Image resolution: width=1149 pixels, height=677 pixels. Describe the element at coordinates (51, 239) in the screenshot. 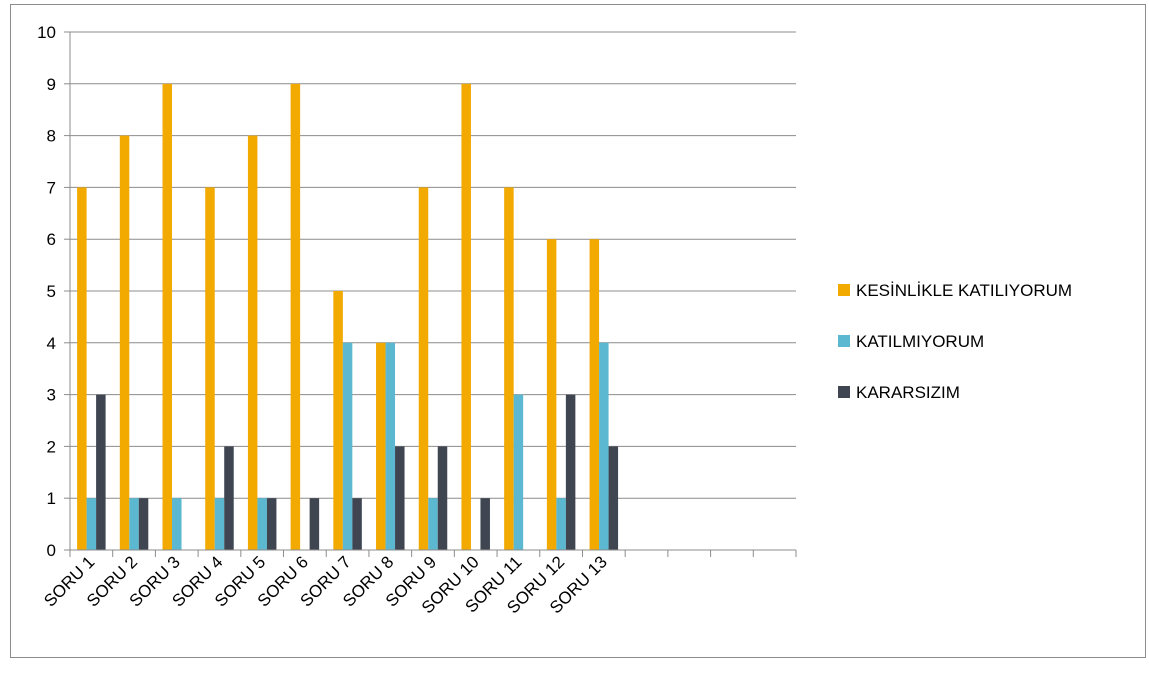

I see `y-tick-label: 6` at that location.